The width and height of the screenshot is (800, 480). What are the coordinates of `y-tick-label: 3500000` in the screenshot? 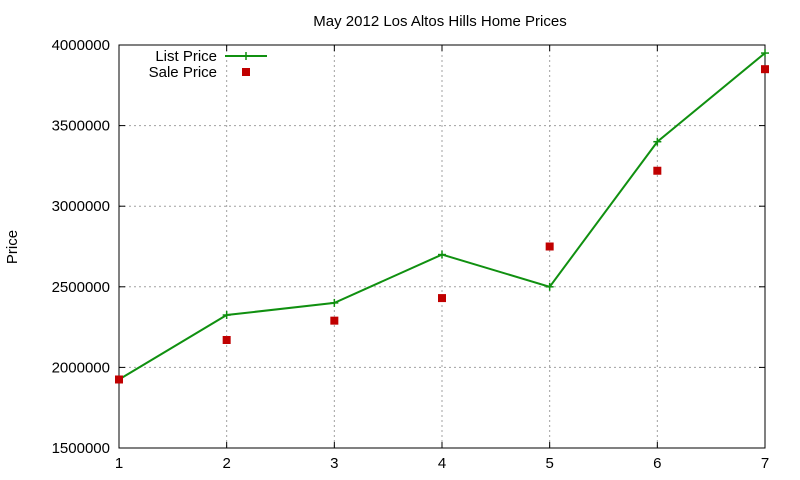 It's located at (81, 126).